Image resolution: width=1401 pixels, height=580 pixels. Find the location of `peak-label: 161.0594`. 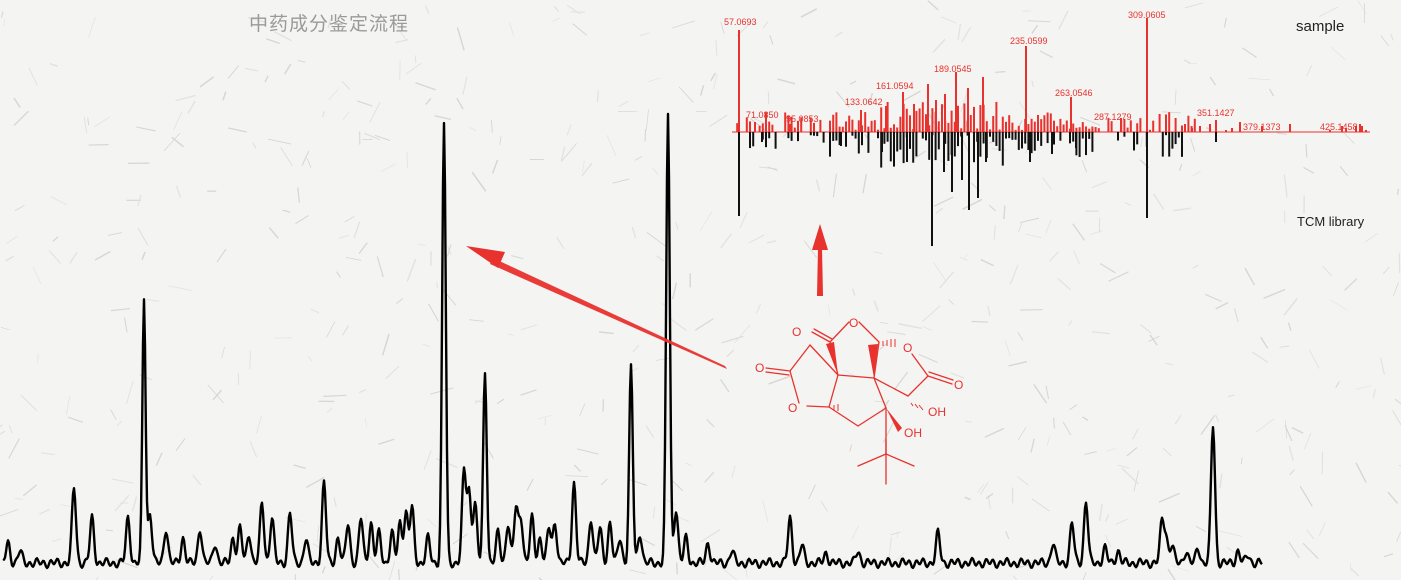

peak-label: 161.0594 is located at coordinates (895, 86).